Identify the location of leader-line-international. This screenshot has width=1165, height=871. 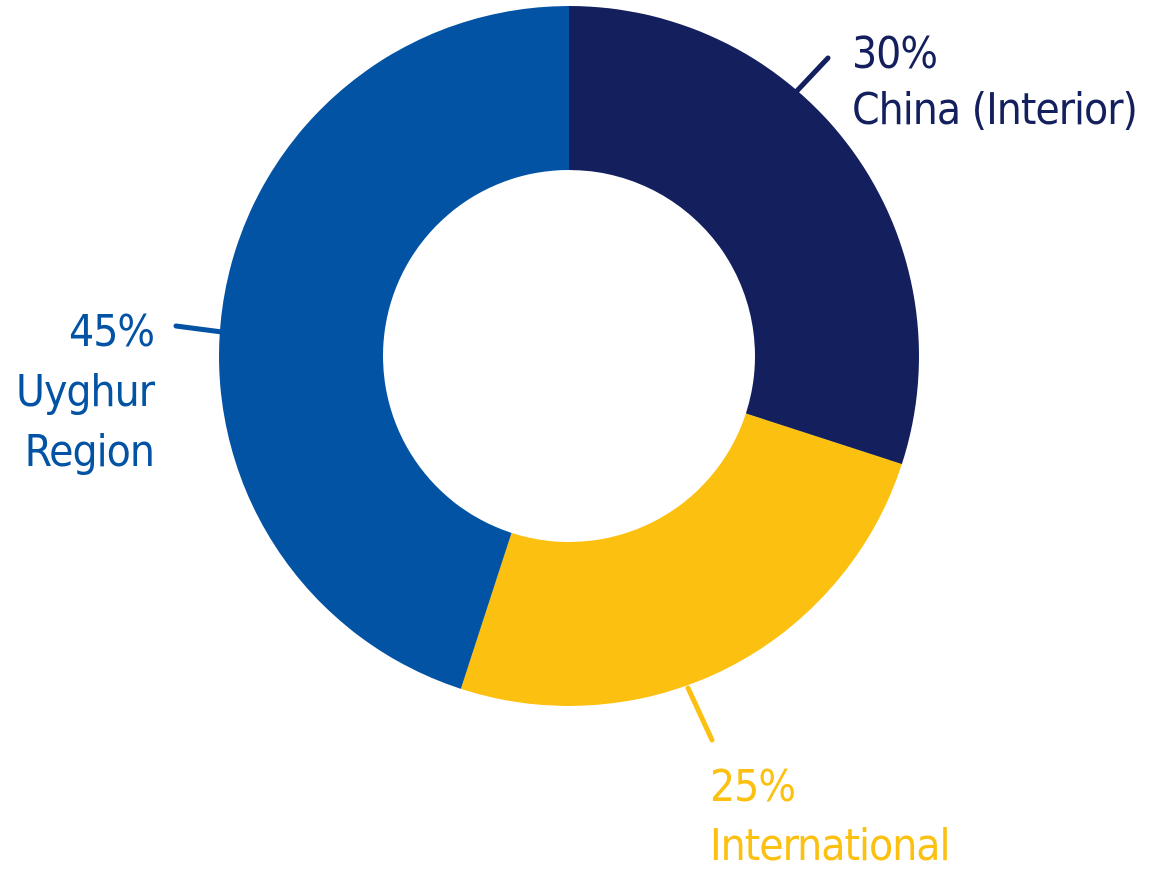
(700, 714).